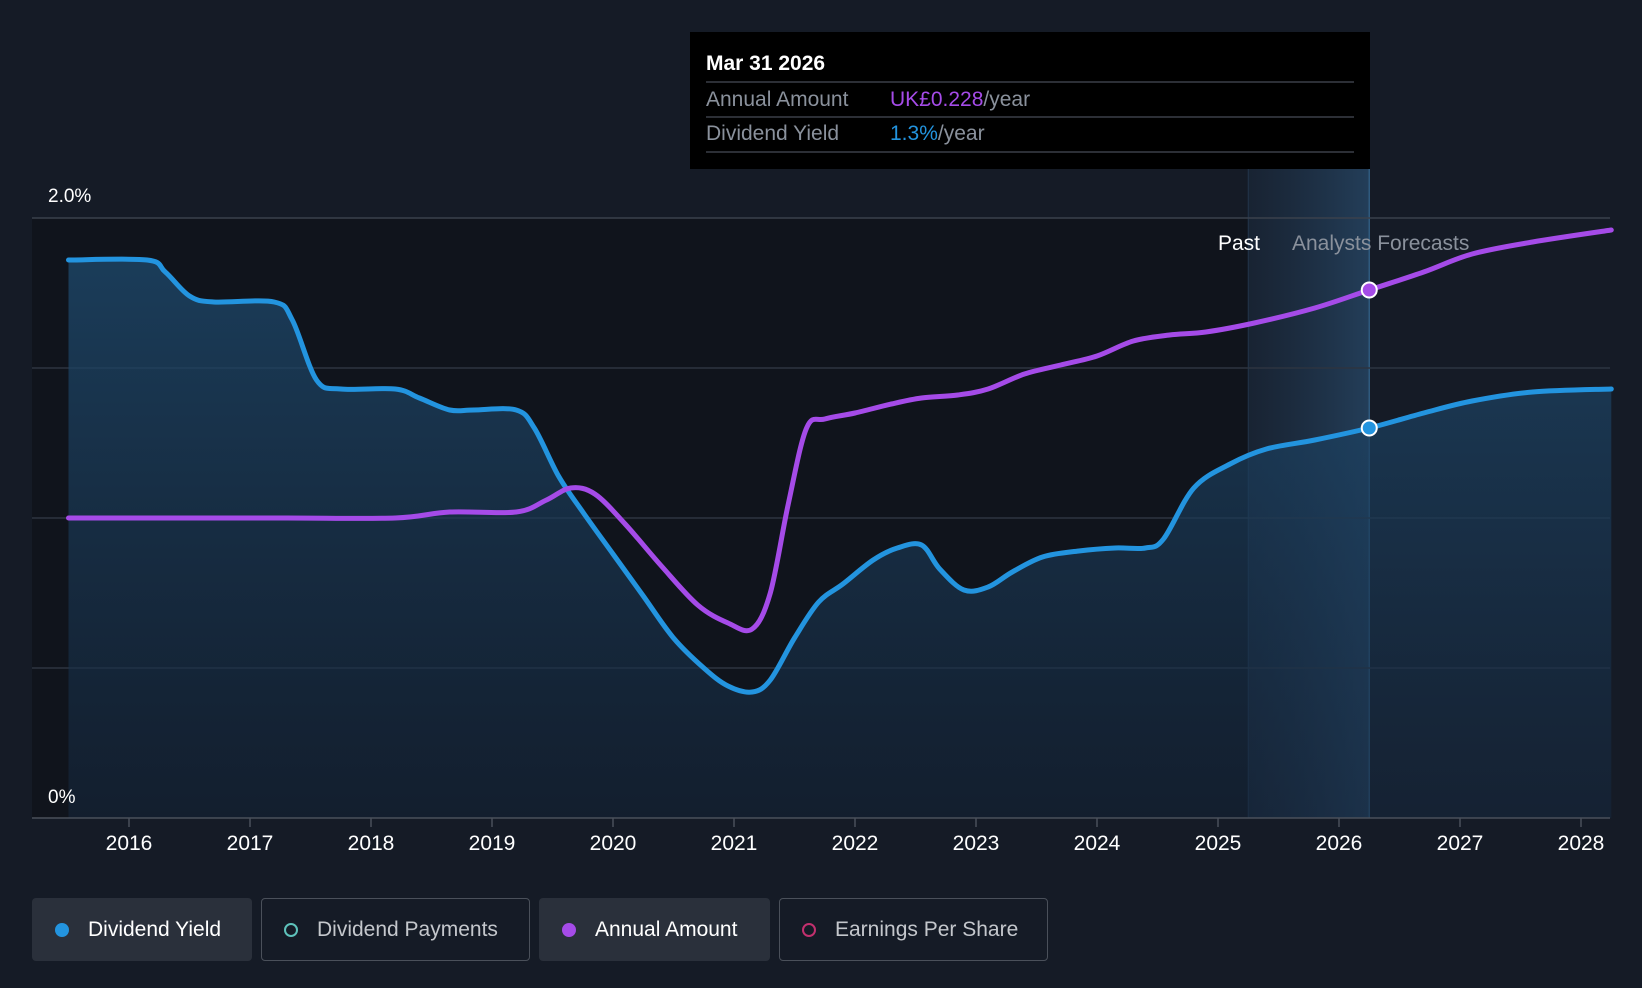 This screenshot has height=988, width=1642. I want to click on y-tick-label: 2.0%, so click(69, 196).